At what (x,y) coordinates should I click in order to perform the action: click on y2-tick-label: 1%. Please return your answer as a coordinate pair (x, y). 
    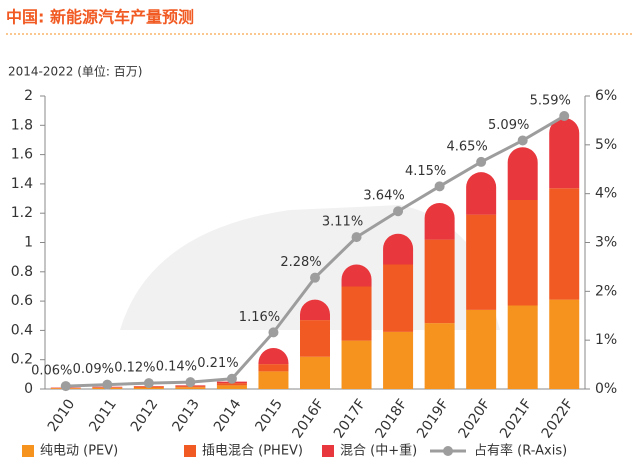
    Looking at the image, I should click on (606, 340).